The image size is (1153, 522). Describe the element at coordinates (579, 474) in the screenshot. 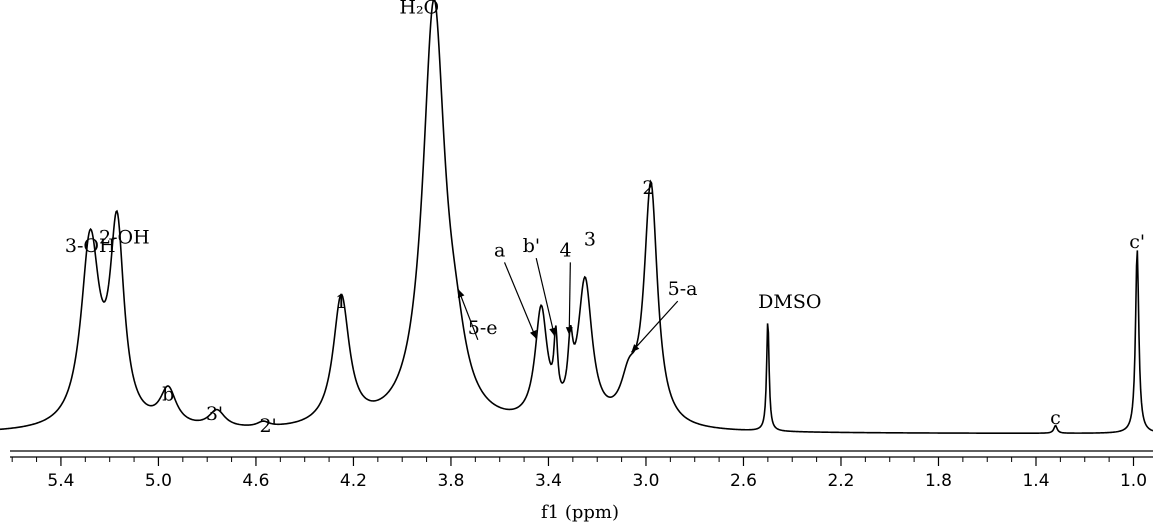

I see `x-ticks: 5.4 5.0 4.6 4.2 3.8 3.4 3.0 2.6 2.2 1.8 1.4 1.0` at that location.